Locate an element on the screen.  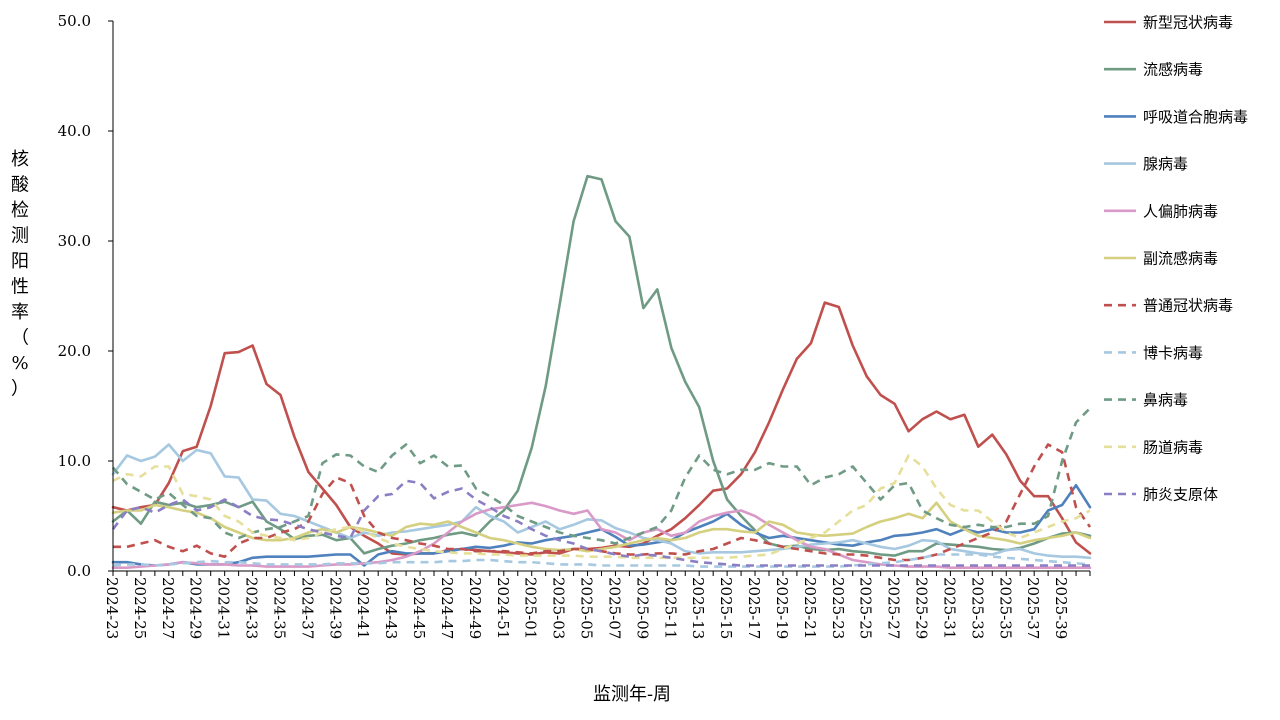
legend-label-8: 鼻病毒 is located at coordinates (1165, 400).